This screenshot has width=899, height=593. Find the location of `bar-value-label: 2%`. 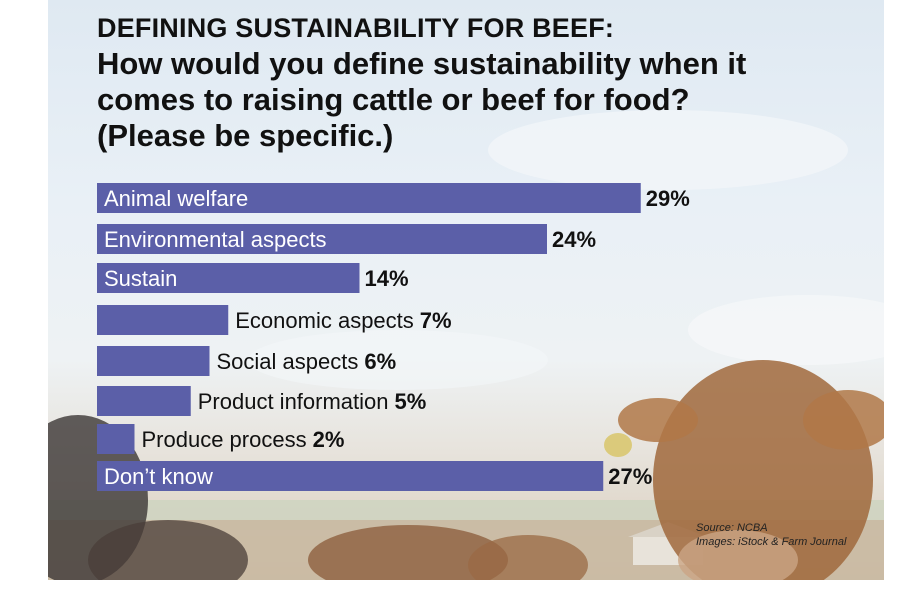

bar-value-label: 2% is located at coordinates (329, 439).